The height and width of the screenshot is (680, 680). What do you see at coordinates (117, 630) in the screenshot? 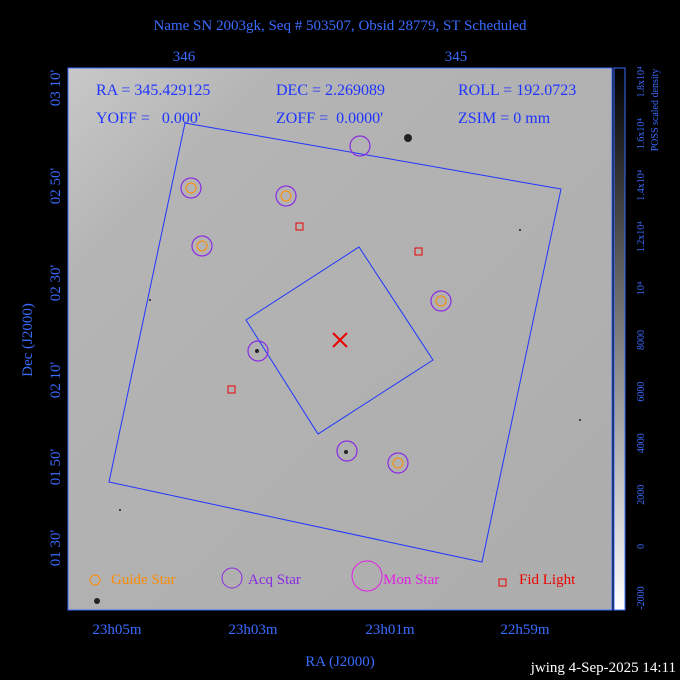
I see `bottom-tick-label: 23h05m` at bounding box center [117, 630].